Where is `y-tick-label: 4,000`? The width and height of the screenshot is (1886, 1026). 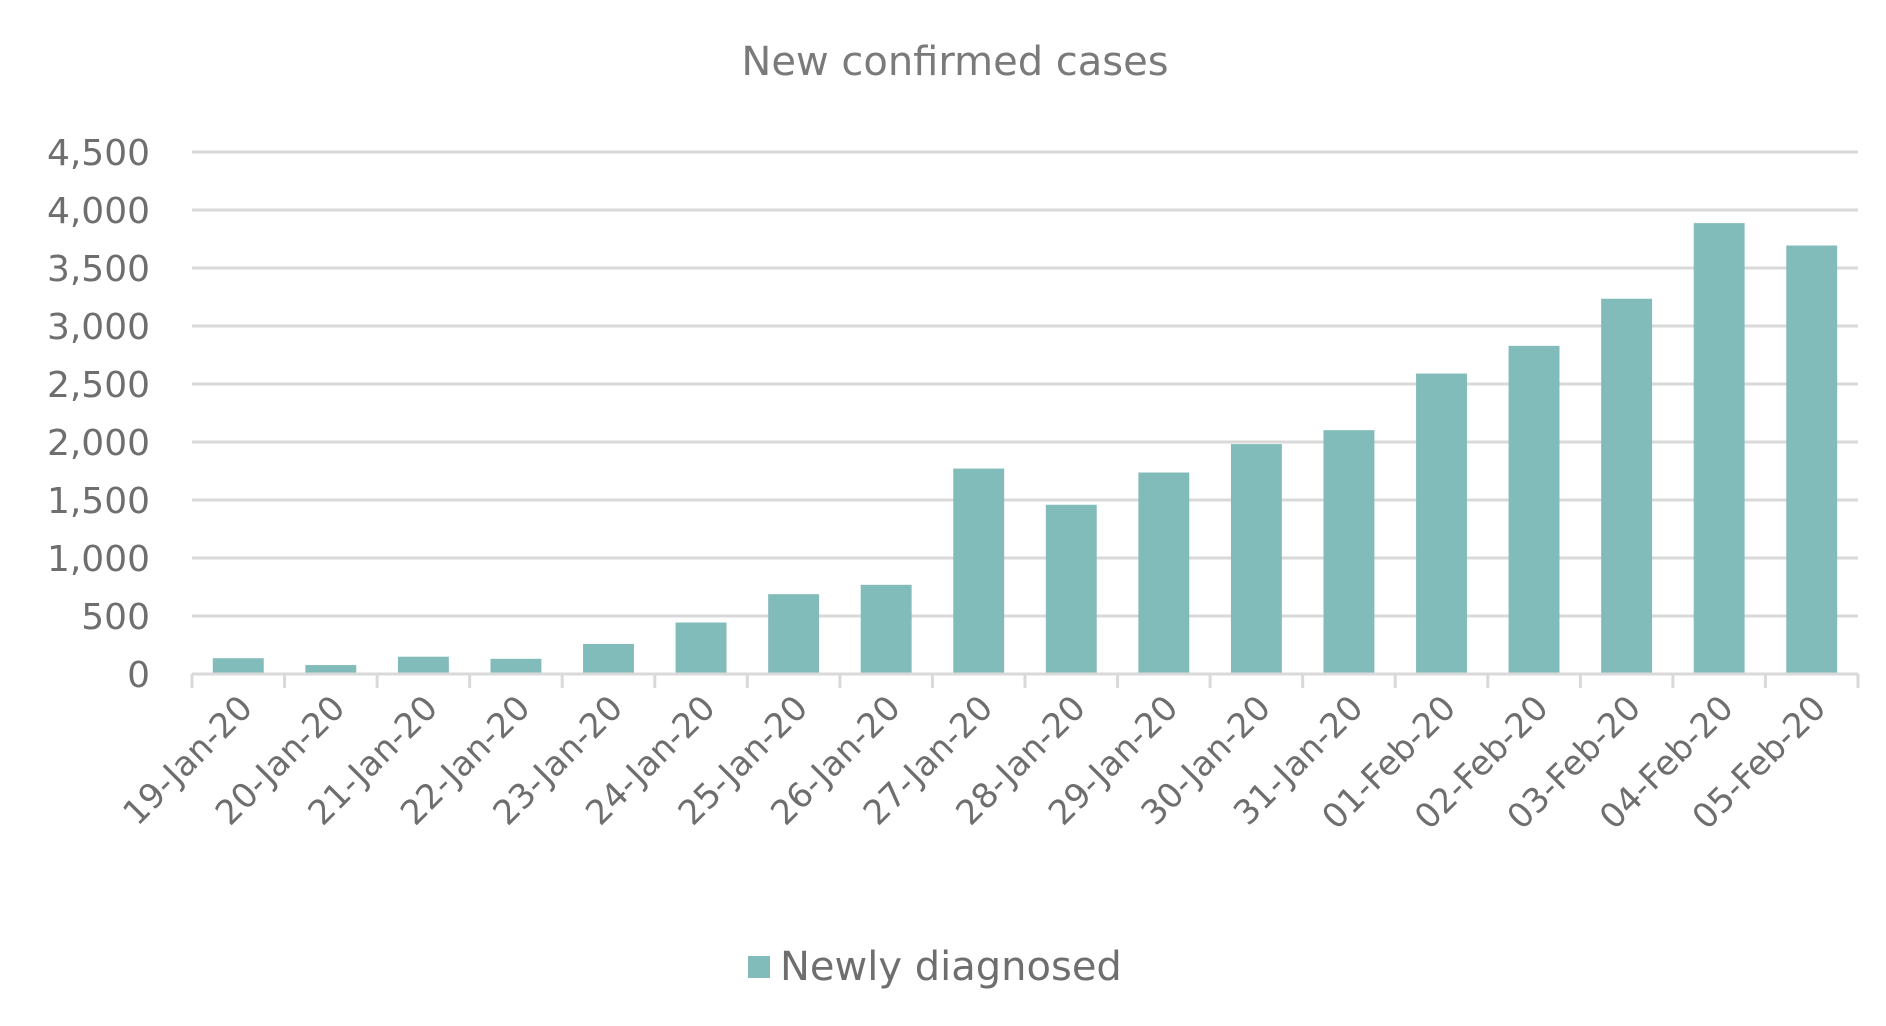
y-tick-label: 4,000 is located at coordinates (98, 211).